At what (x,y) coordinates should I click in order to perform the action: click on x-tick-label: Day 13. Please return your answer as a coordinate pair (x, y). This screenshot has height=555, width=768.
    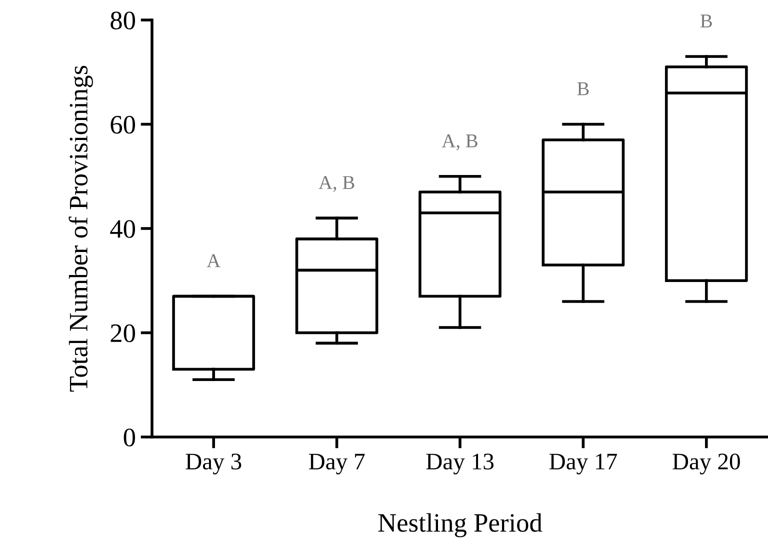
    Looking at the image, I should click on (460, 464).